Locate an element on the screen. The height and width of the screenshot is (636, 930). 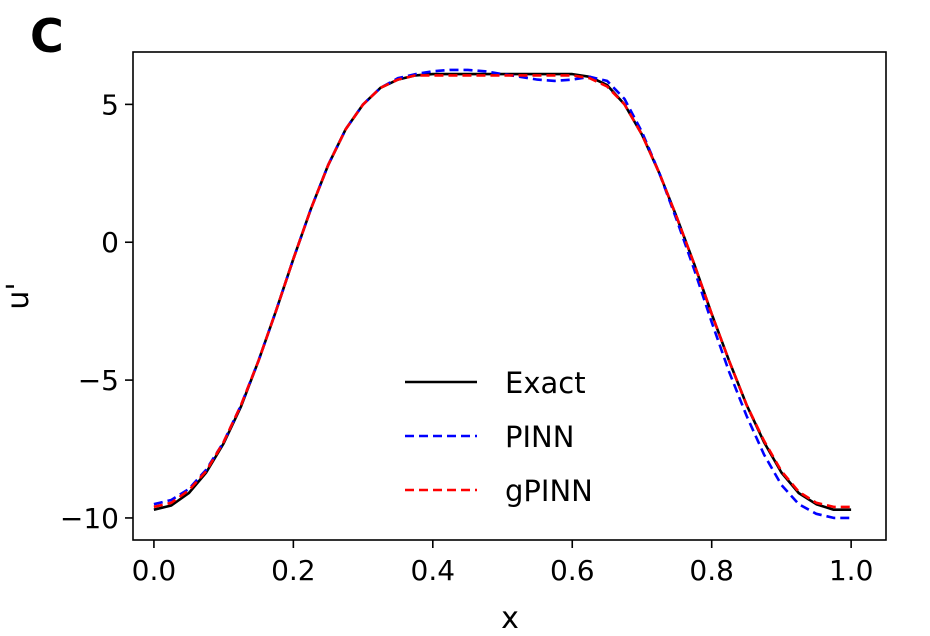
y-tick-label: 0 is located at coordinates (110, 242).